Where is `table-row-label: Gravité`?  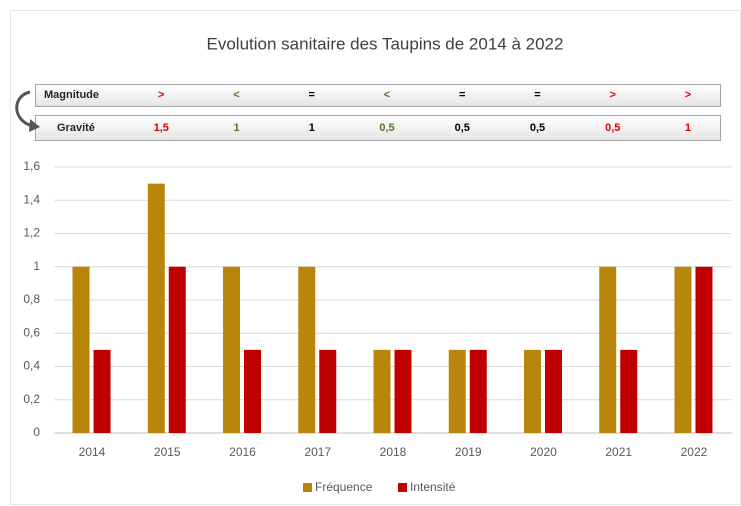
table-row-label: Gravité is located at coordinates (76, 128).